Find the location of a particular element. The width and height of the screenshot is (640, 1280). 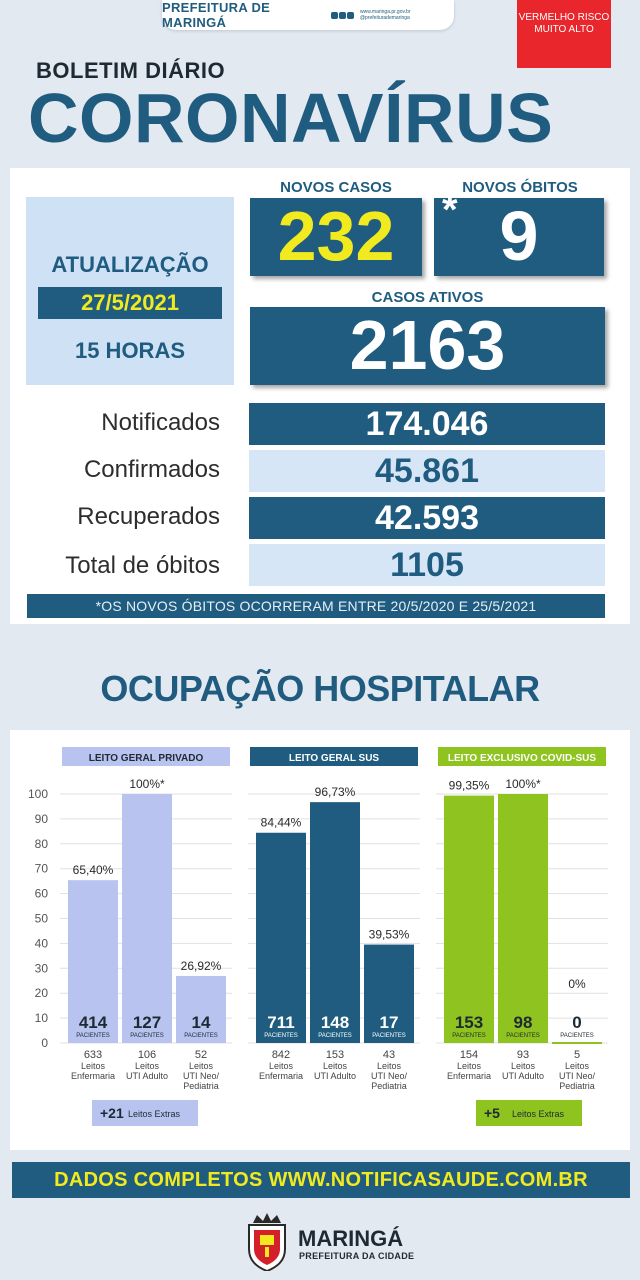

group-header-label: LEITO EXCLUSIVO COVID-SUS is located at coordinates (522, 758).